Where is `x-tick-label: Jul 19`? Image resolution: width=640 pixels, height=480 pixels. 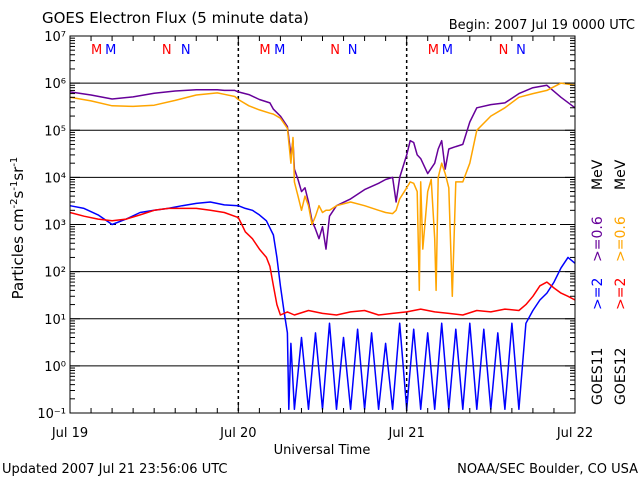 x-tick-label: Jul 19 is located at coordinates (69, 433).